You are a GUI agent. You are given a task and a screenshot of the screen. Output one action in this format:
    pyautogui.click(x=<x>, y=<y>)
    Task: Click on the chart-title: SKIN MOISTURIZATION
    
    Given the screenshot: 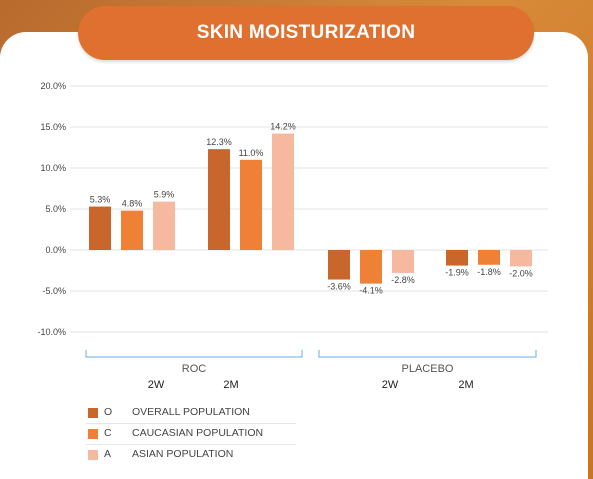 What is the action you would take?
    pyautogui.click(x=306, y=32)
    